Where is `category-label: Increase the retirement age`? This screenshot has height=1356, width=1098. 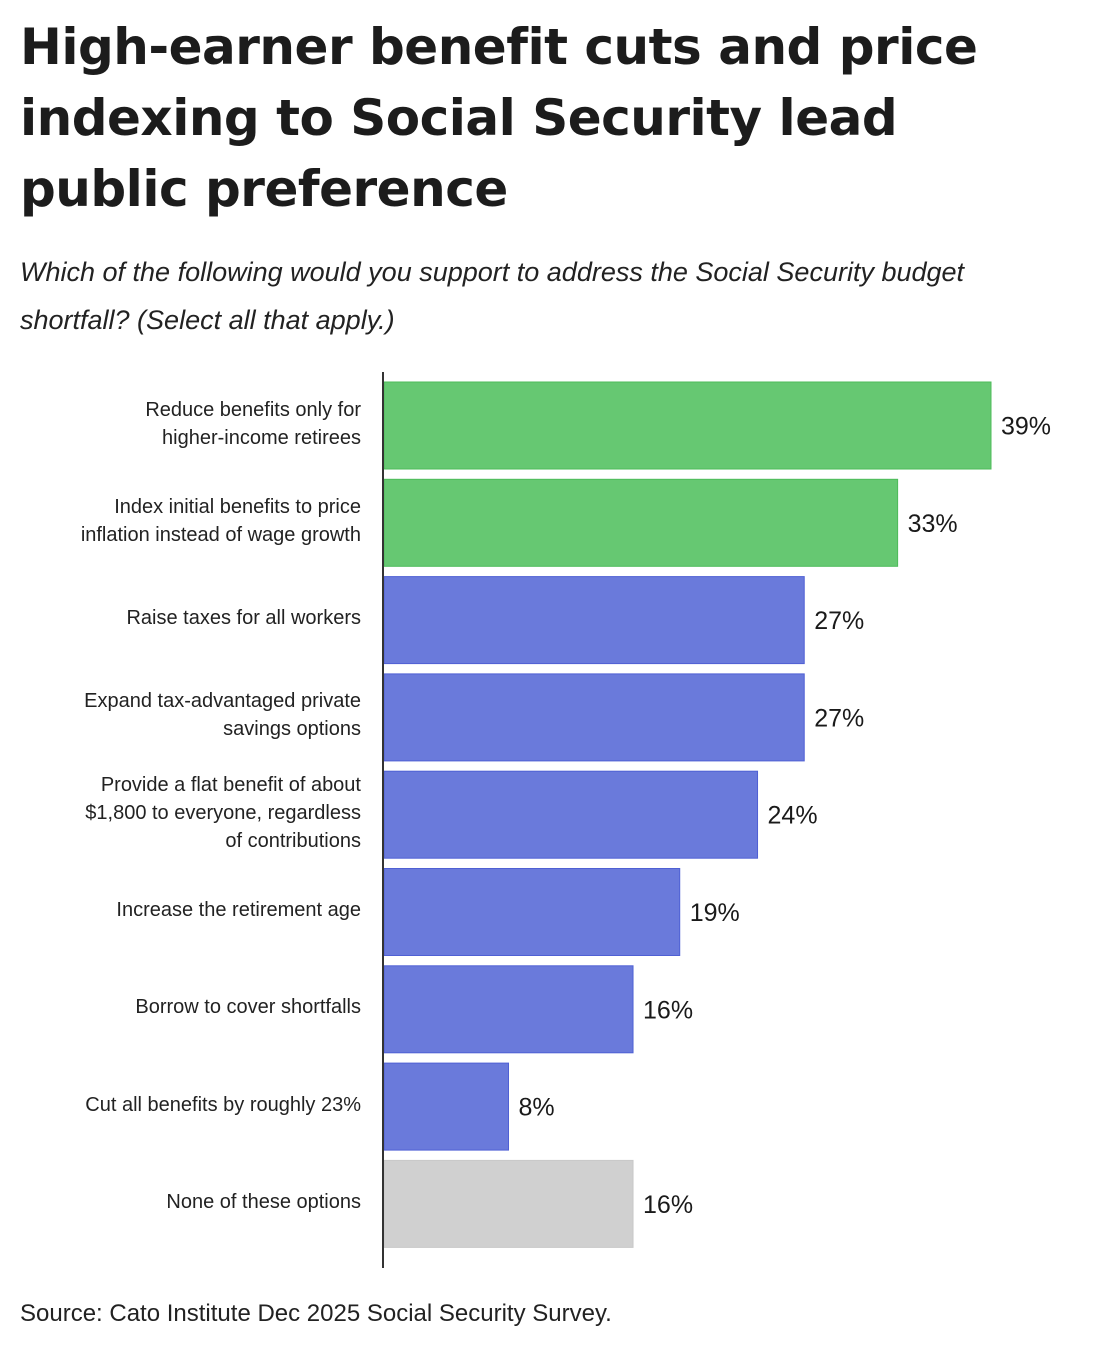
category-label: Increase the retirement age is located at coordinates (238, 910).